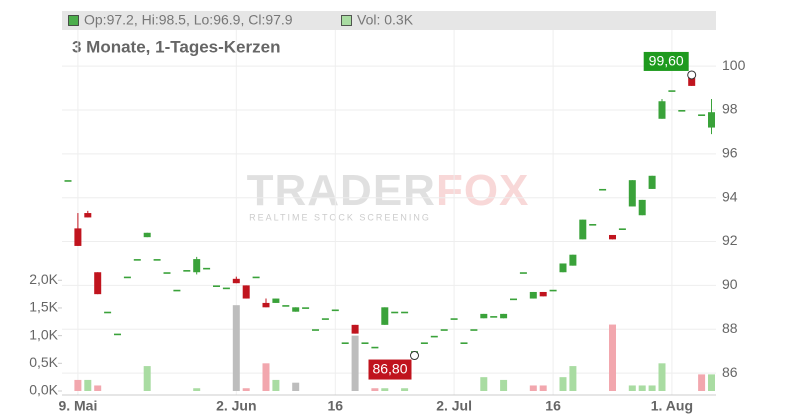  What do you see at coordinates (43, 334) in the screenshot?
I see `y2-tick-label: 1,0K` at bounding box center [43, 334].